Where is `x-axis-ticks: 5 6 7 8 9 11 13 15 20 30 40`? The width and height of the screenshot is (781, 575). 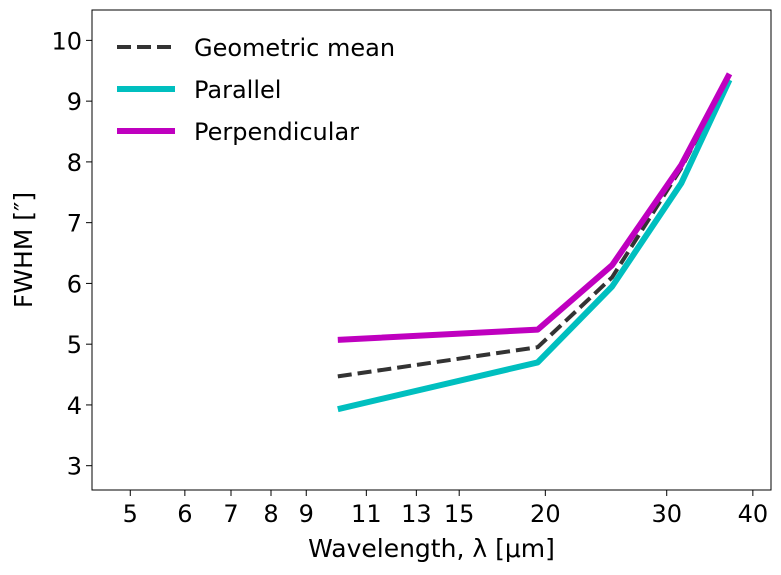 x-axis-ticks: 5 6 7 8 9 11 13 15 20 30 40 is located at coordinates (445, 509).